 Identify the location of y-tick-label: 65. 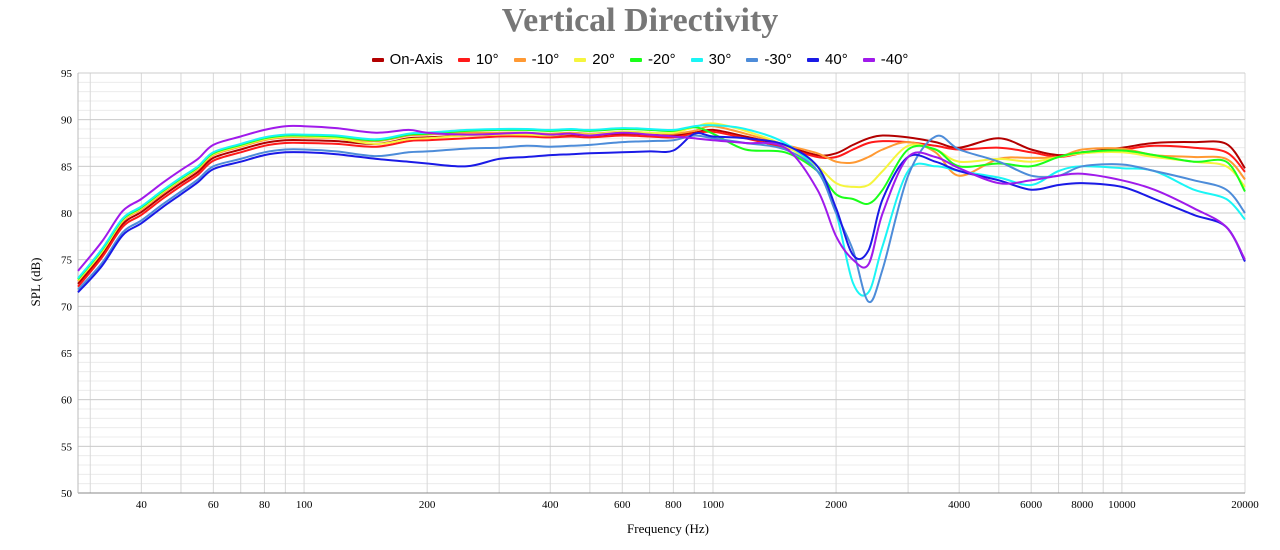
(67, 354).